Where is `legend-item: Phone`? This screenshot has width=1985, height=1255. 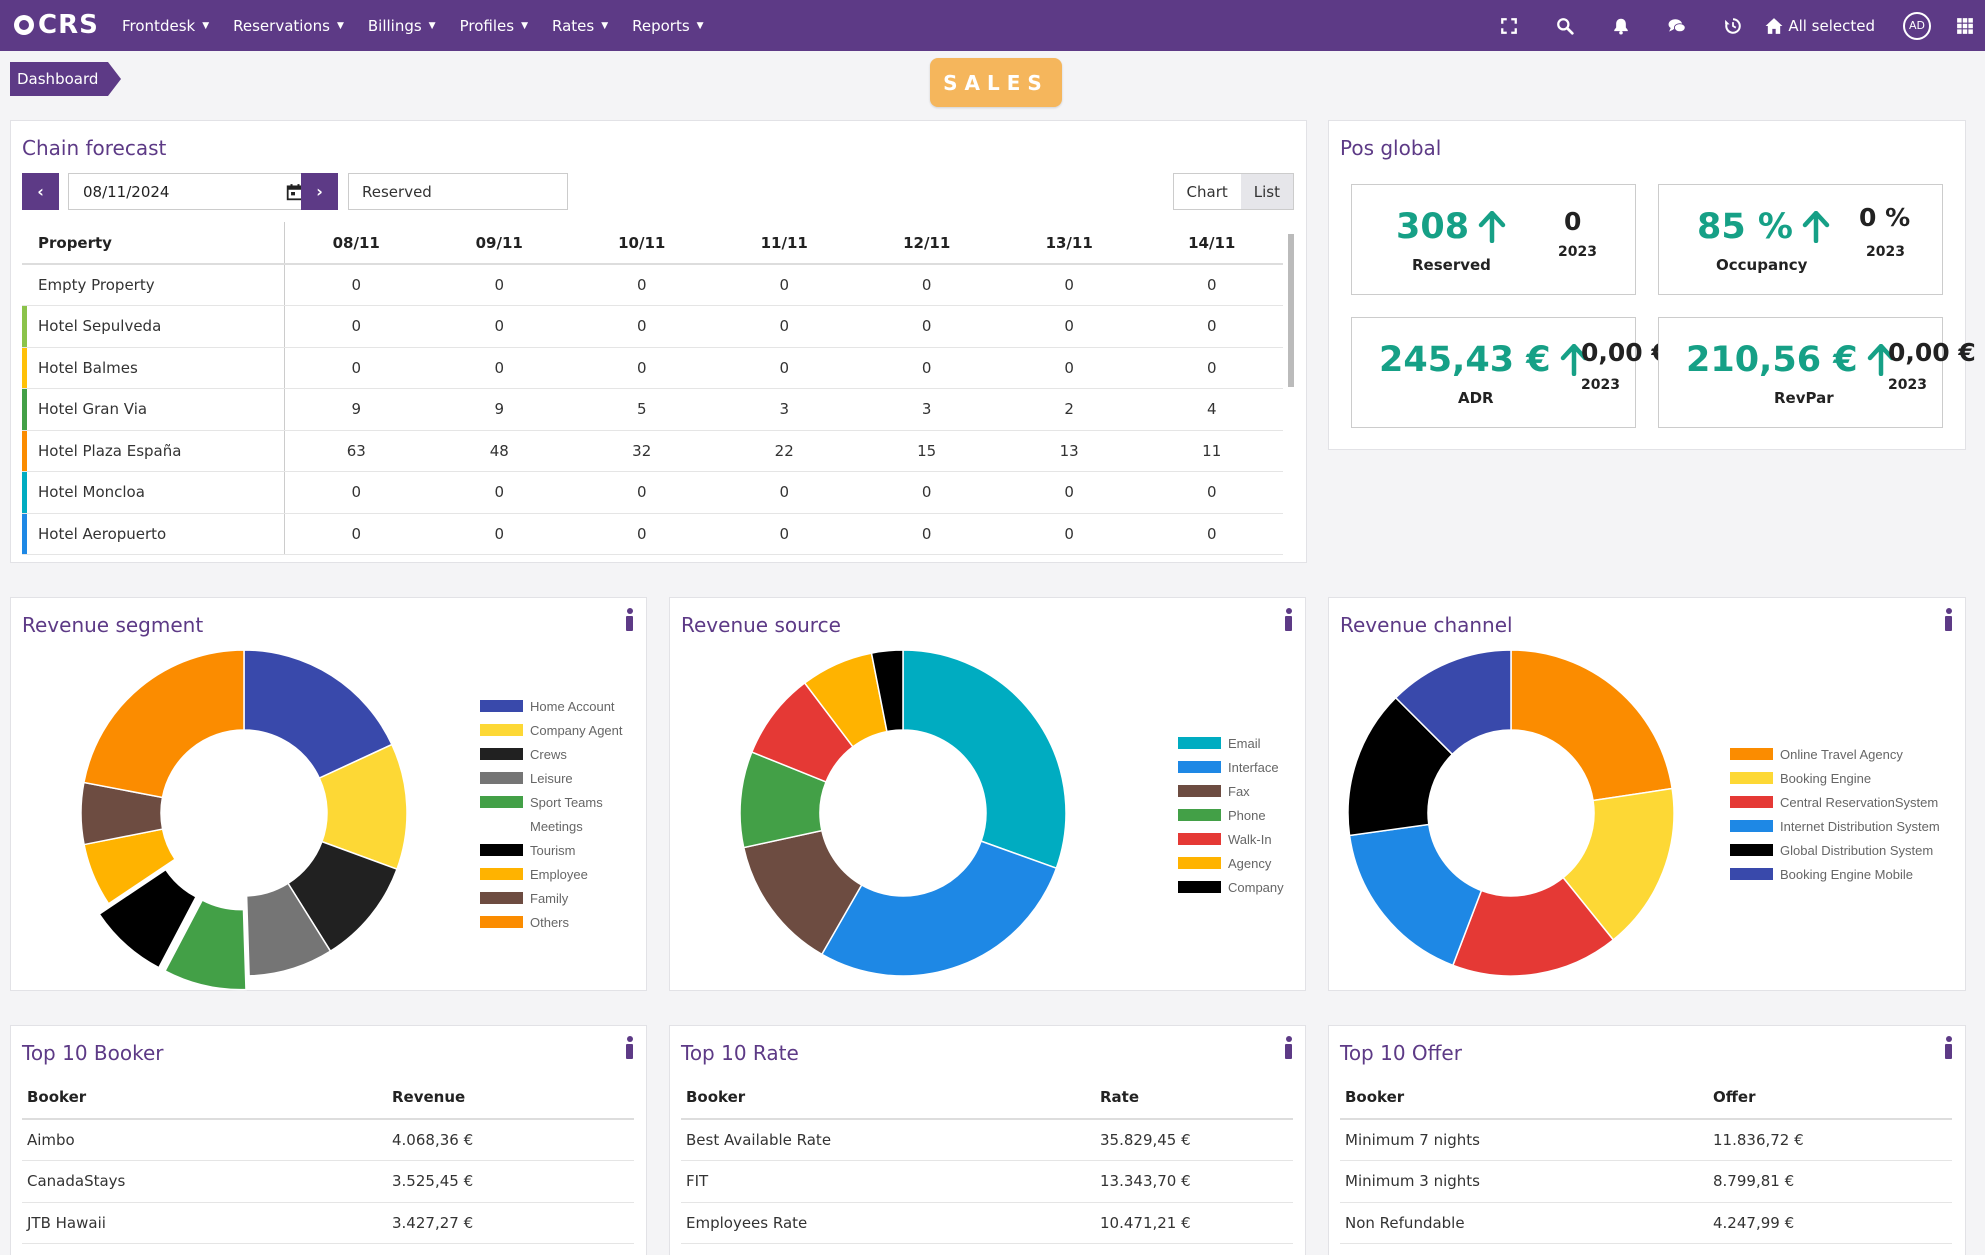
legend-item: Phone is located at coordinates (1231, 815).